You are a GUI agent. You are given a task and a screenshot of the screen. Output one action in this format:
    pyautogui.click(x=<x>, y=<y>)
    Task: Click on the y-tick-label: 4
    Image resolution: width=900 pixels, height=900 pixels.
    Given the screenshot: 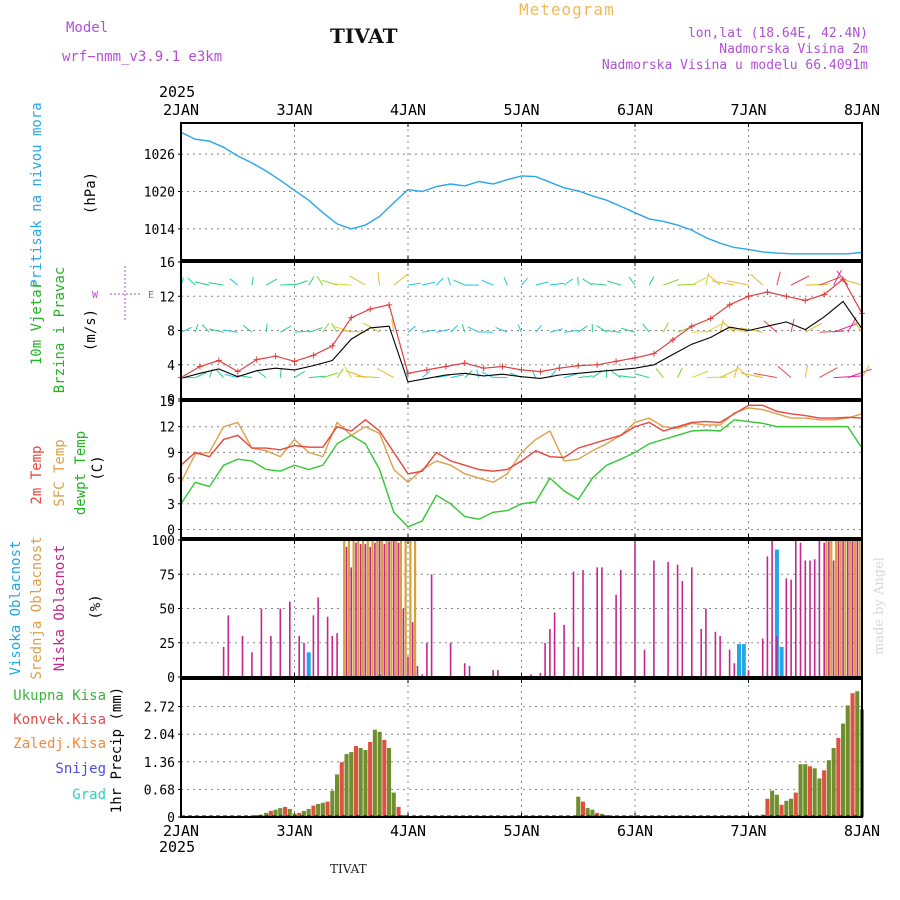 What is the action you would take?
    pyautogui.click(x=171, y=366)
    